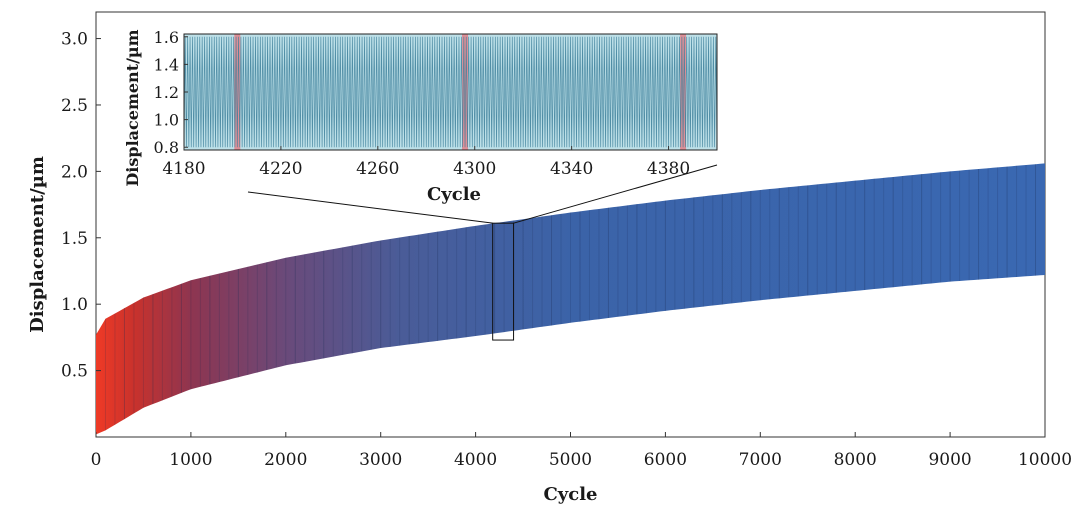 Image resolution: width=1080 pixels, height=513 pixels. I want to click on y-tick-label: 0.5, so click(74, 372).